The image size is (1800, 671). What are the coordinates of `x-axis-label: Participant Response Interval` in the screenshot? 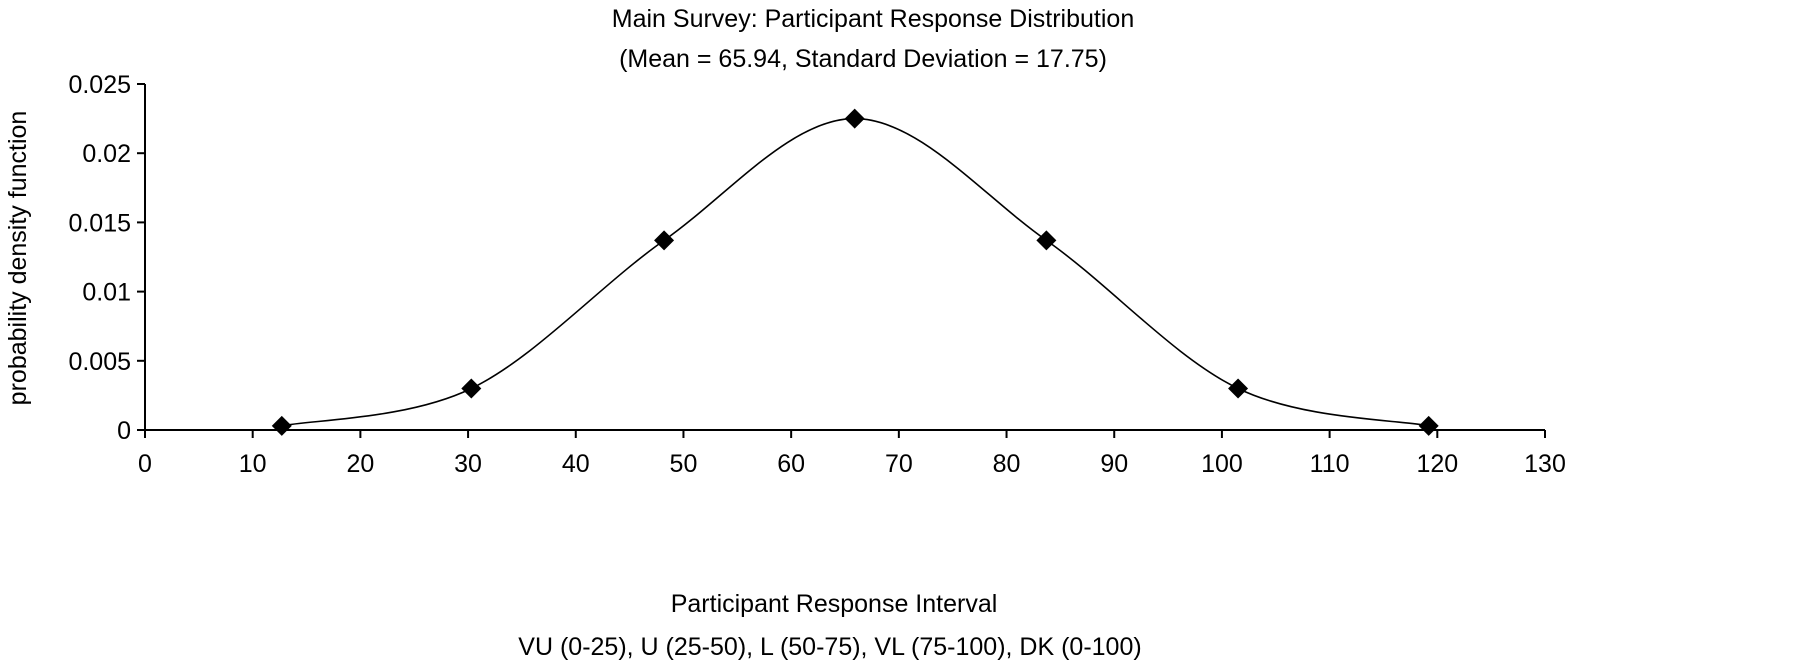 It's located at (834, 604).